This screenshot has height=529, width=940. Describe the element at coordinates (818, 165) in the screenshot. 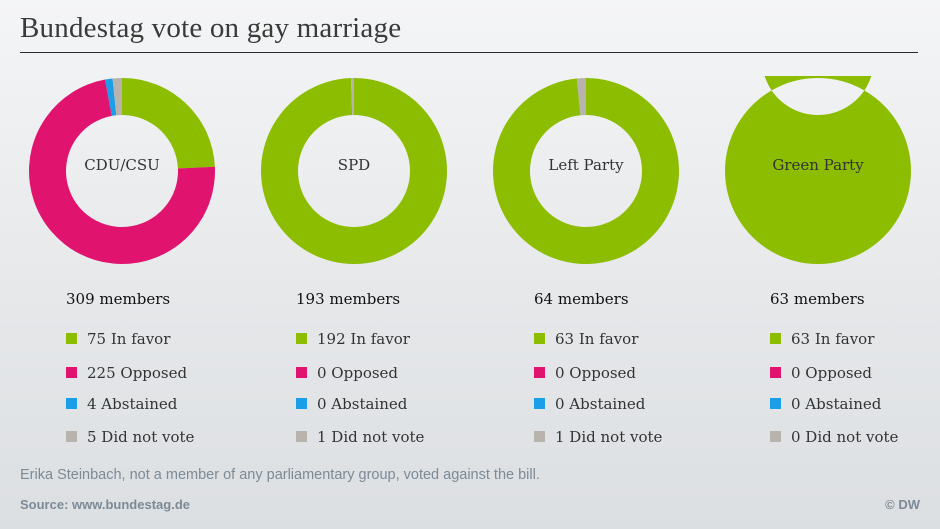

I see `party-name: Green Party` at that location.